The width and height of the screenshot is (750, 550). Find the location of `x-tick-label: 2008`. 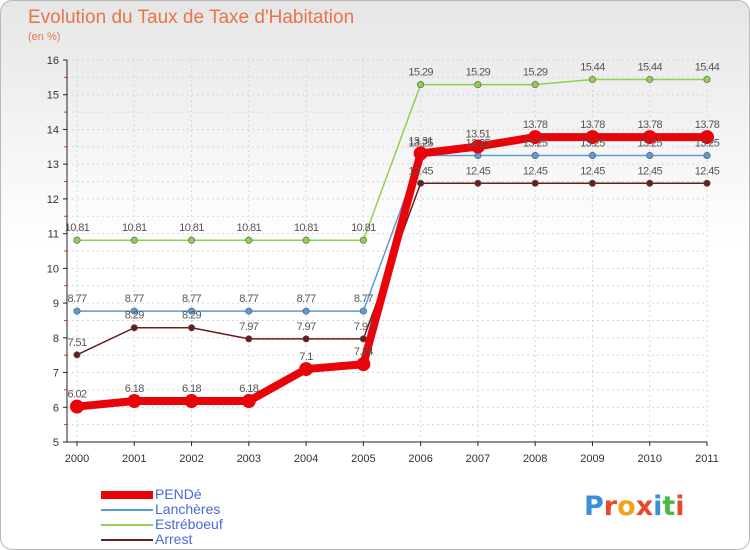

x-tick-label: 2008 is located at coordinates (535, 459).